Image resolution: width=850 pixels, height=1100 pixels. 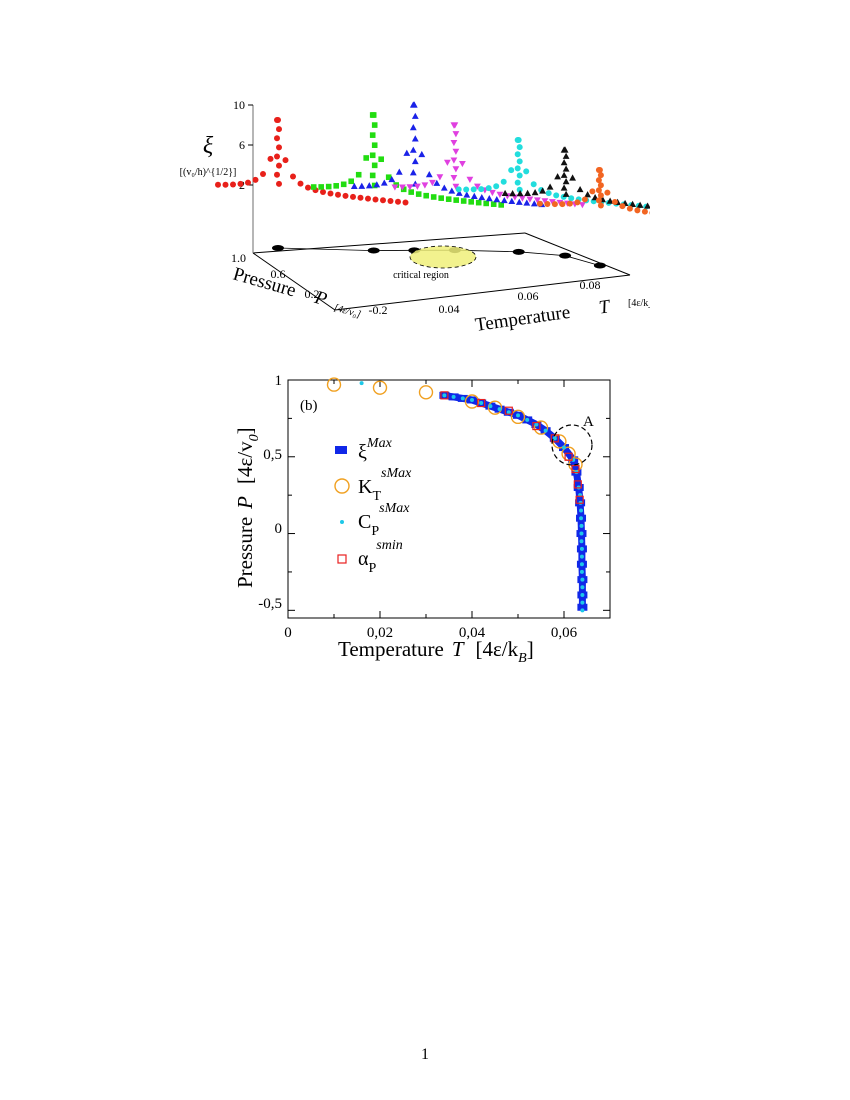 What do you see at coordinates (239, 105) in the screenshot?
I see `z-tick-10: 10` at bounding box center [239, 105].